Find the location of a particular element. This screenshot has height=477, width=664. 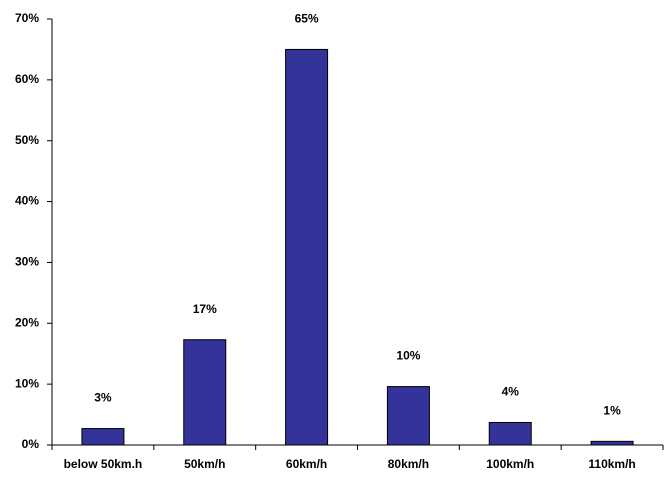

value-label: 10% is located at coordinates (408, 356).